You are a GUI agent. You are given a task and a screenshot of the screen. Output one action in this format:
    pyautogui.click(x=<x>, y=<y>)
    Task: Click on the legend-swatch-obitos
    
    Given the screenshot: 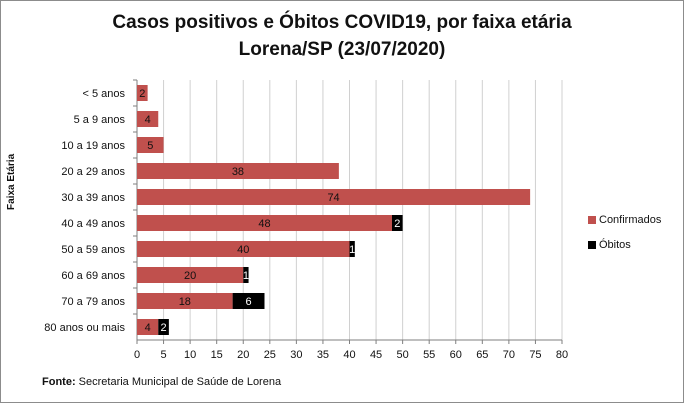 What is the action you would take?
    pyautogui.click(x=592, y=245)
    